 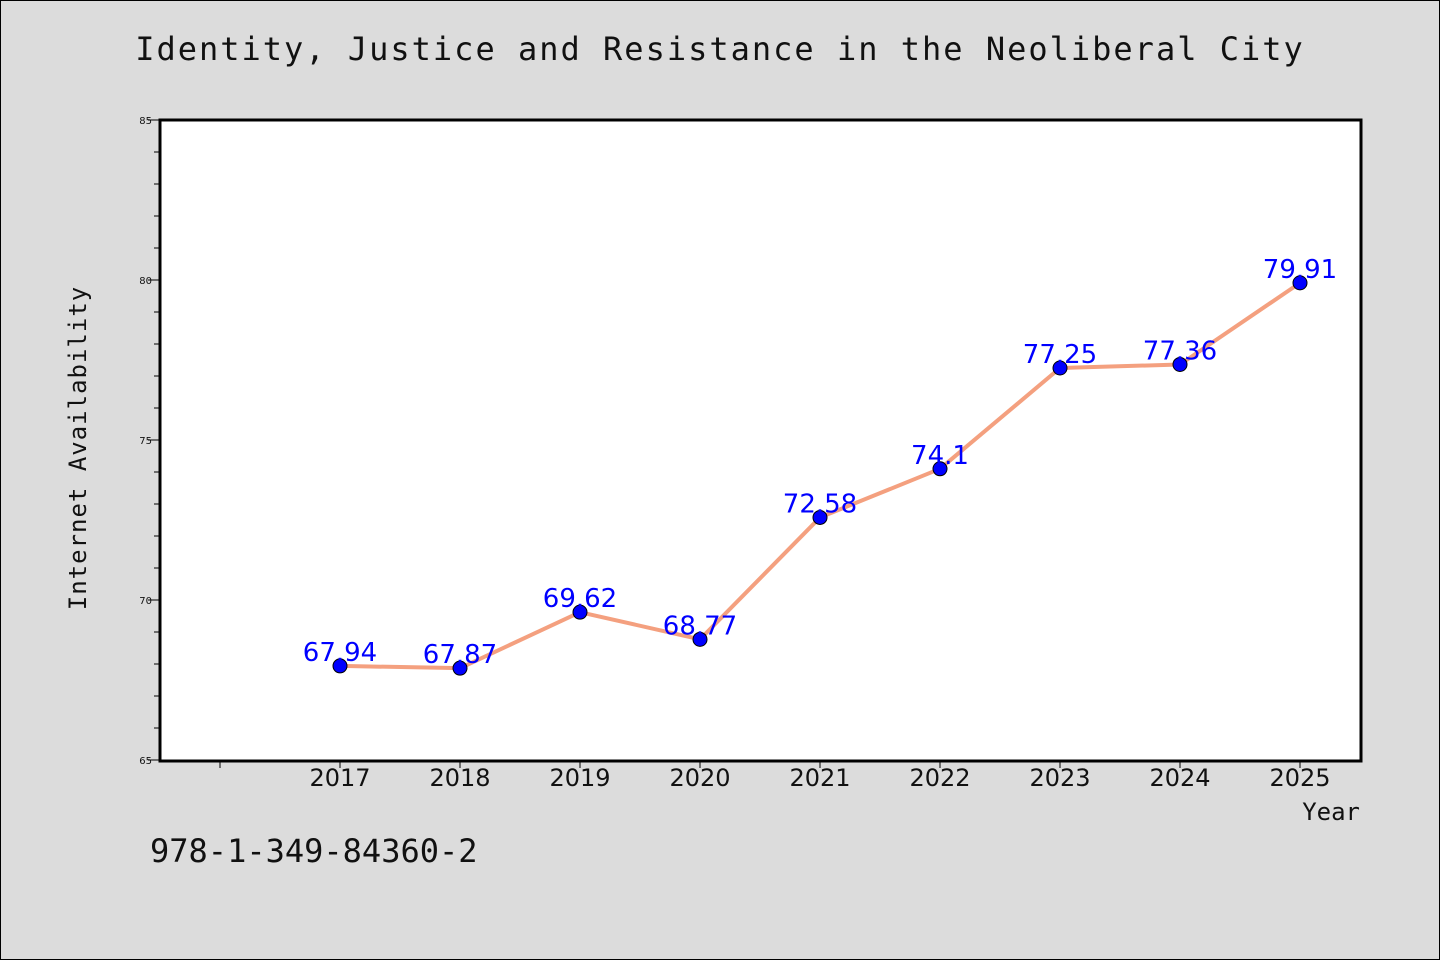 What do you see at coordinates (145, 761) in the screenshot?
I see `y-tick-label: 65` at bounding box center [145, 761].